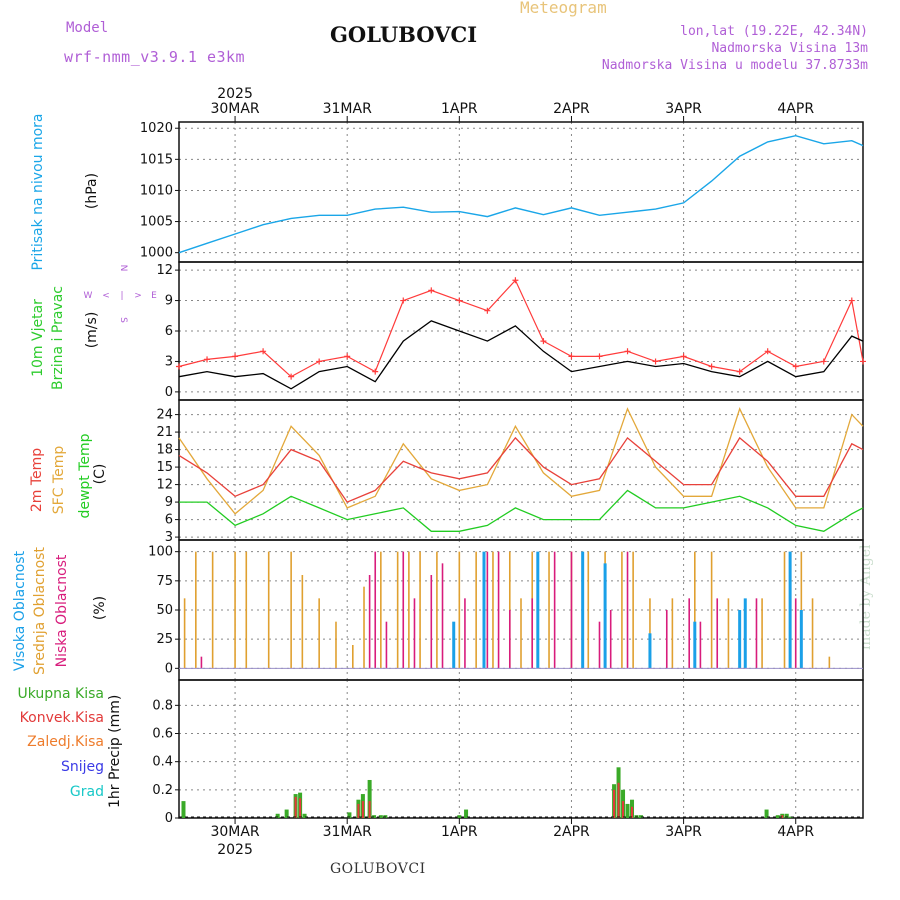 This screenshot has height=900, width=900. I want to click on model-elevation-text: Nadmorska Visina u modelu 37.8733m, so click(734, 65).